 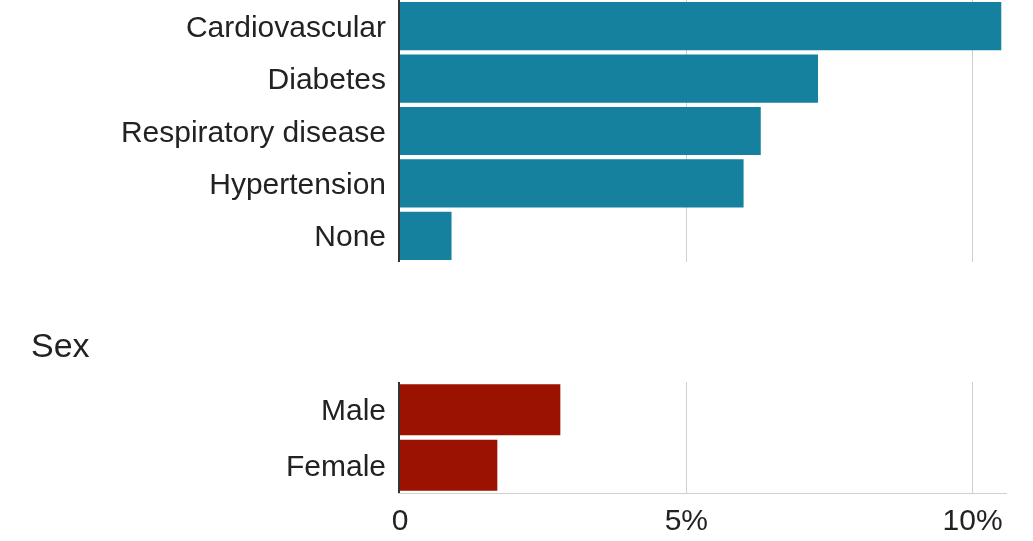 I want to click on y-tick-label: Female, so click(x=335, y=465).